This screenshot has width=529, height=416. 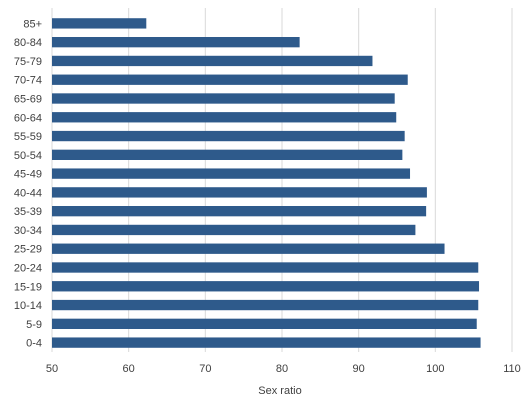 I want to click on x-tick-label: 60, so click(x=129, y=369).